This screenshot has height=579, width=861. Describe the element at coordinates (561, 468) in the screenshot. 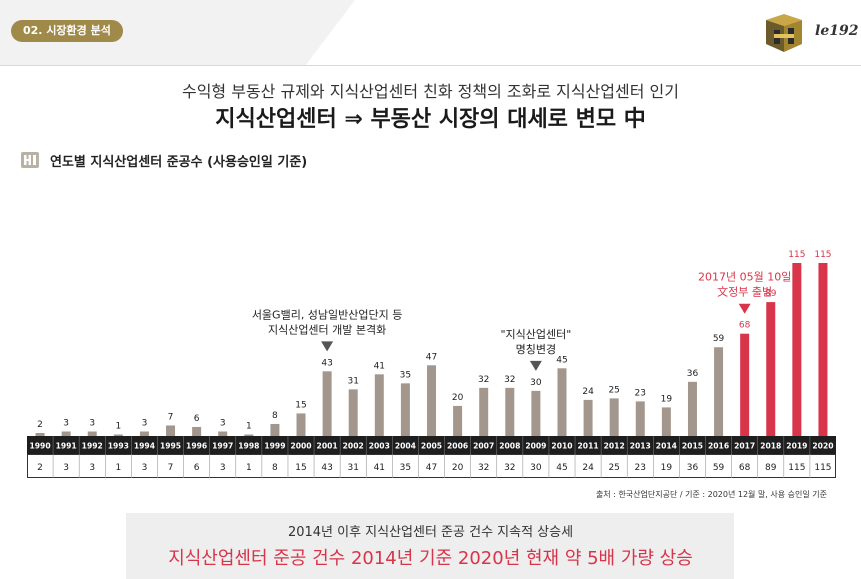

I see `table-value-2010: 45` at that location.